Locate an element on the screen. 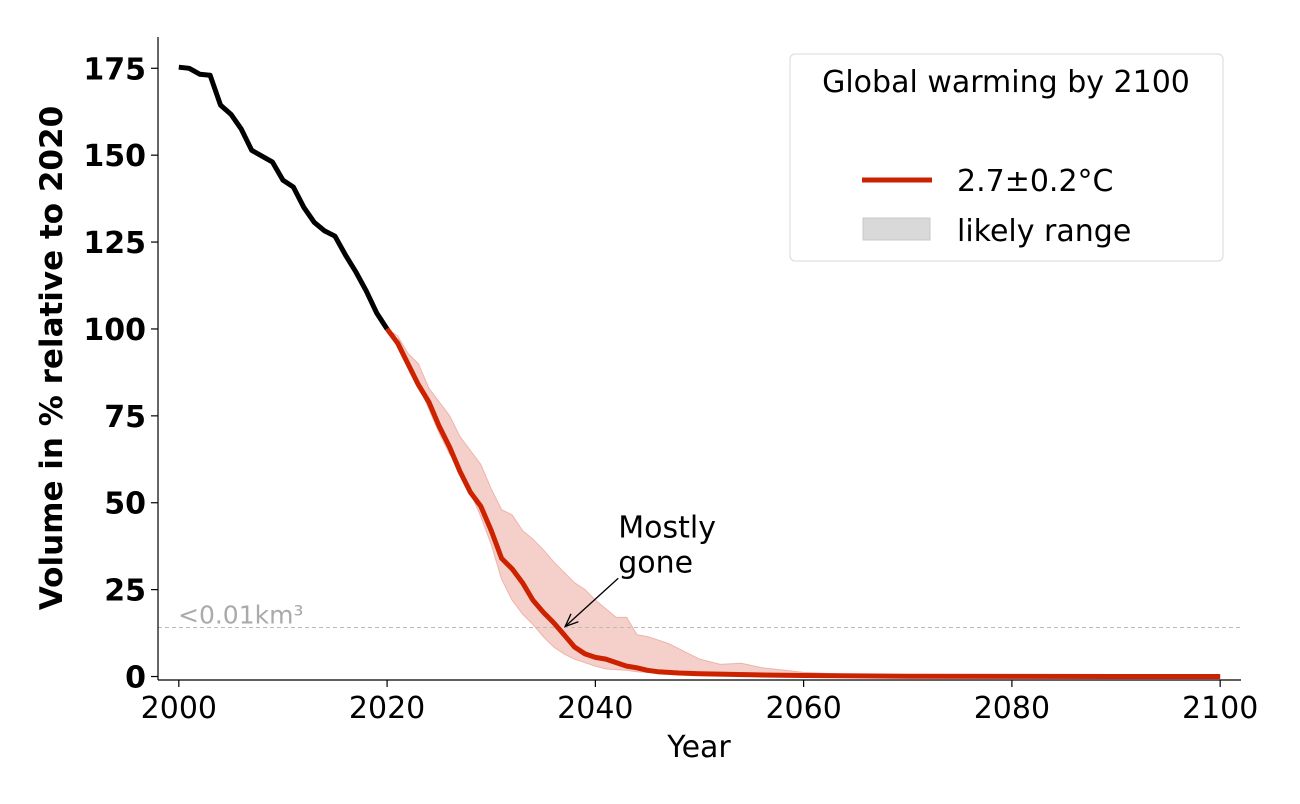  legend-entry-band: likely range is located at coordinates (1044, 231).